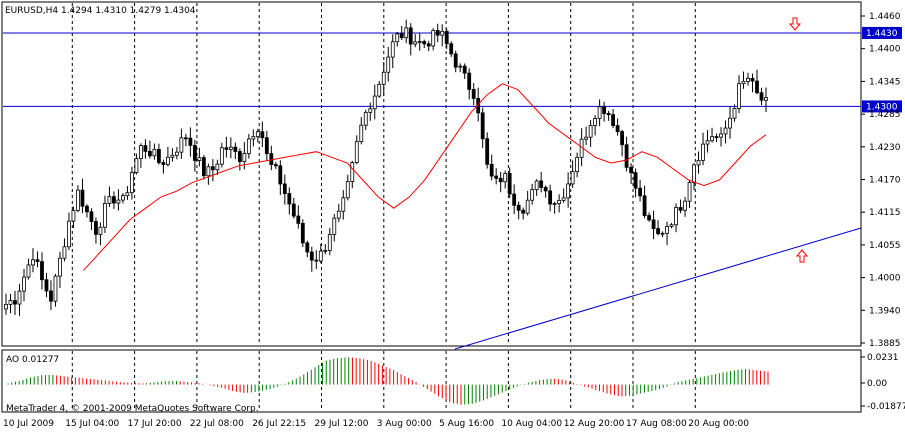 The width and height of the screenshot is (905, 432). What do you see at coordinates (279, 424) in the screenshot?
I see `time-tick-label: 26 Jul 22:15` at bounding box center [279, 424].